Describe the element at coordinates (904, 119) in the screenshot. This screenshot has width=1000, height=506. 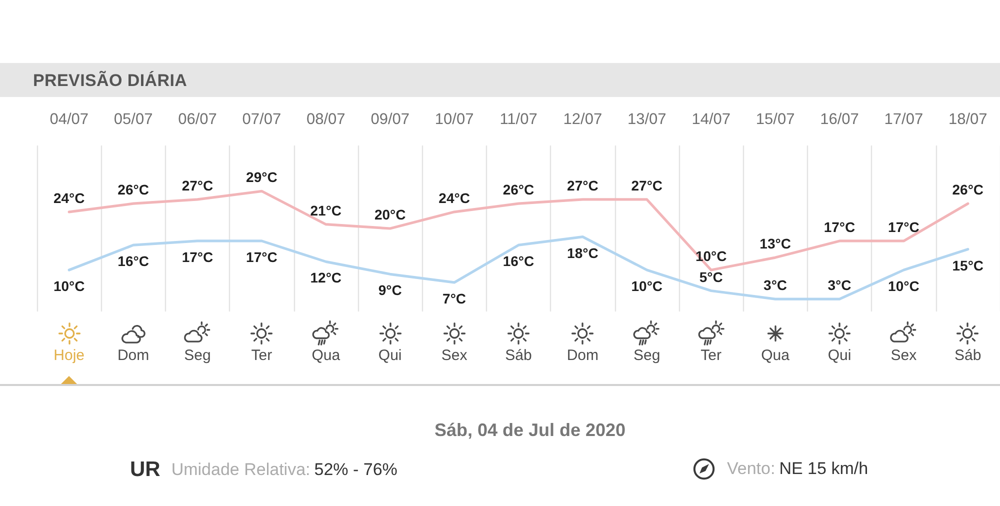
I see `x-tick-label: 17/07` at that location.